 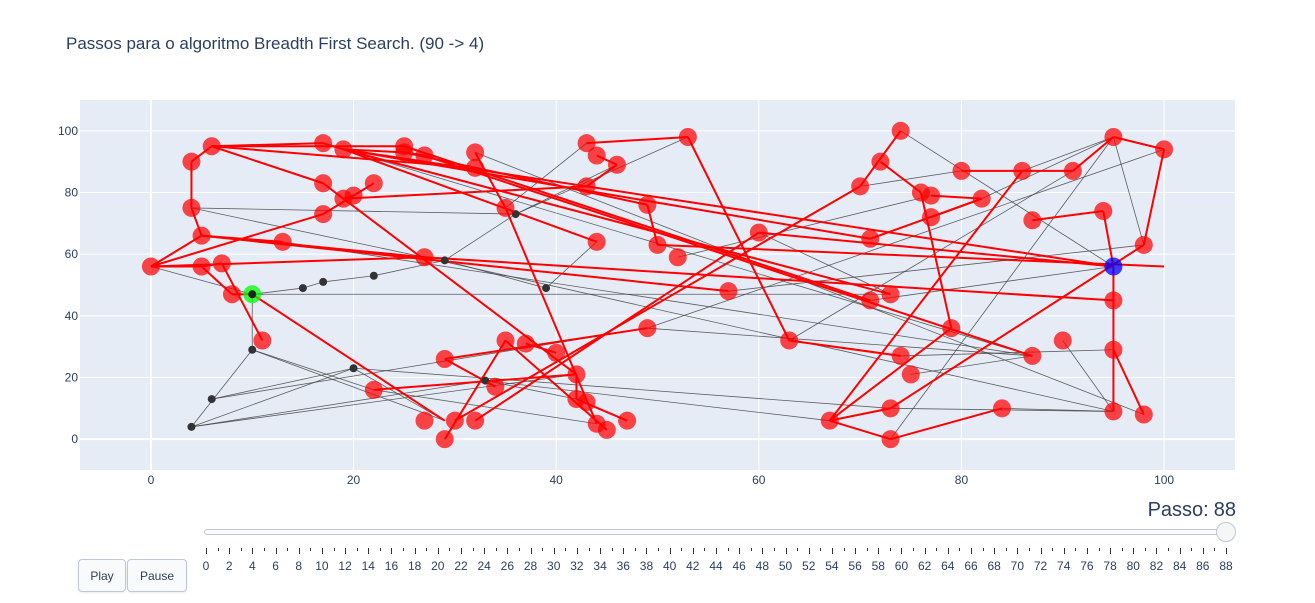 I want to click on slider-tick-label: 8, so click(x=299, y=566).